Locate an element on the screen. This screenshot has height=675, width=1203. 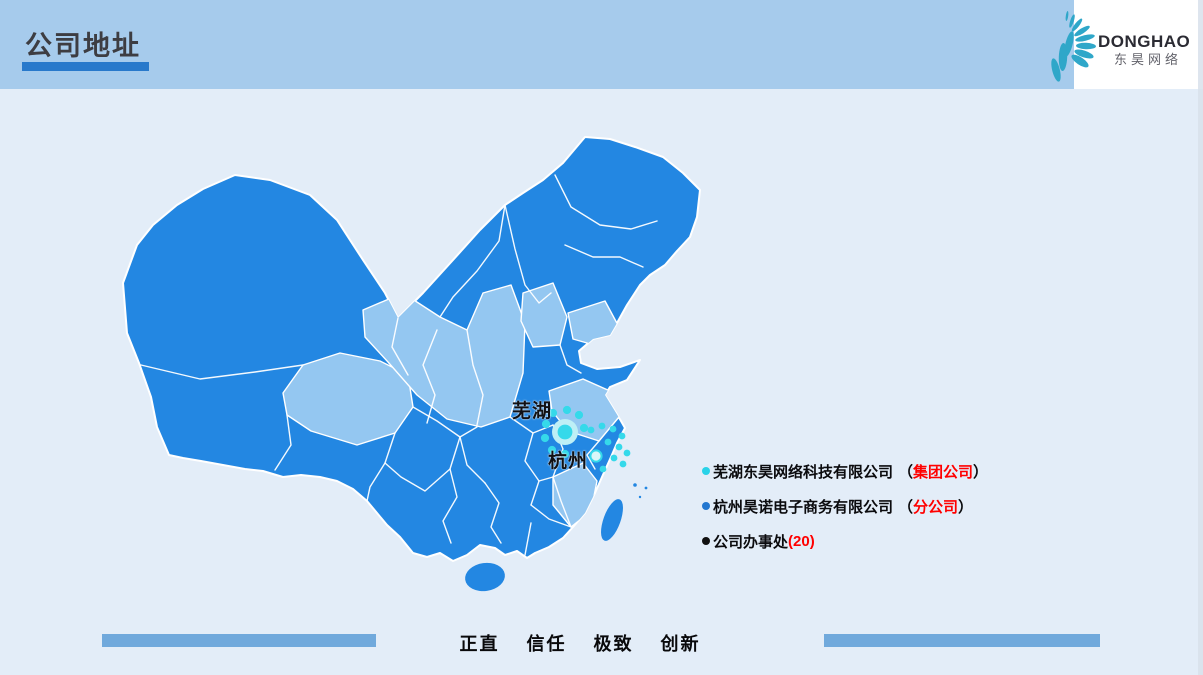
motto: 正直 信任 极致 创新 is located at coordinates (580, 643).